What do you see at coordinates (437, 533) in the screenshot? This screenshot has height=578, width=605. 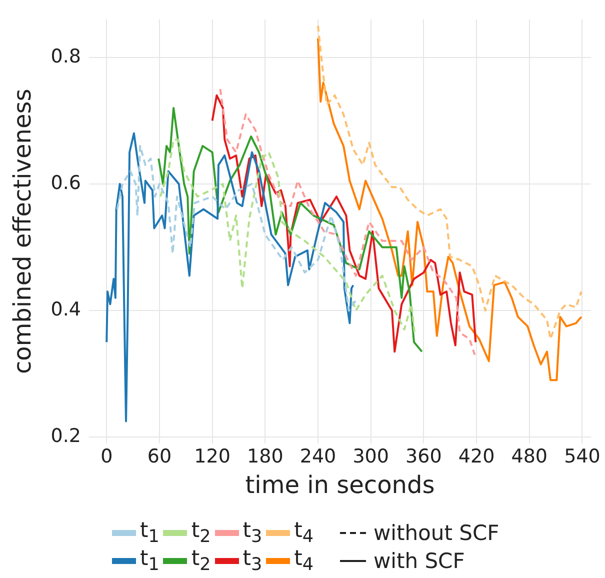 I see `text: without SCF` at bounding box center [437, 533].